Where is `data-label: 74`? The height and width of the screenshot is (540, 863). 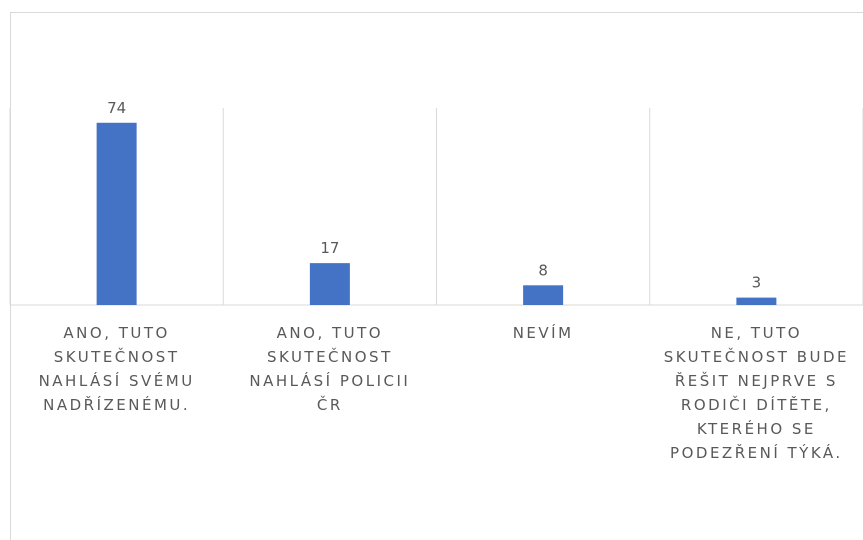
data-label: 74 is located at coordinates (116, 108).